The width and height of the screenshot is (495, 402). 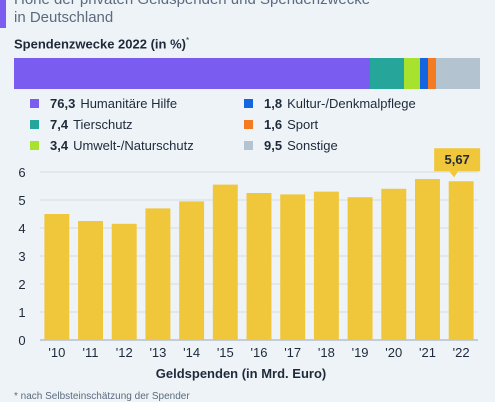 What do you see at coordinates (64, 17) in the screenshot?
I see `chart-title-line-2: in Deutschland` at bounding box center [64, 17].